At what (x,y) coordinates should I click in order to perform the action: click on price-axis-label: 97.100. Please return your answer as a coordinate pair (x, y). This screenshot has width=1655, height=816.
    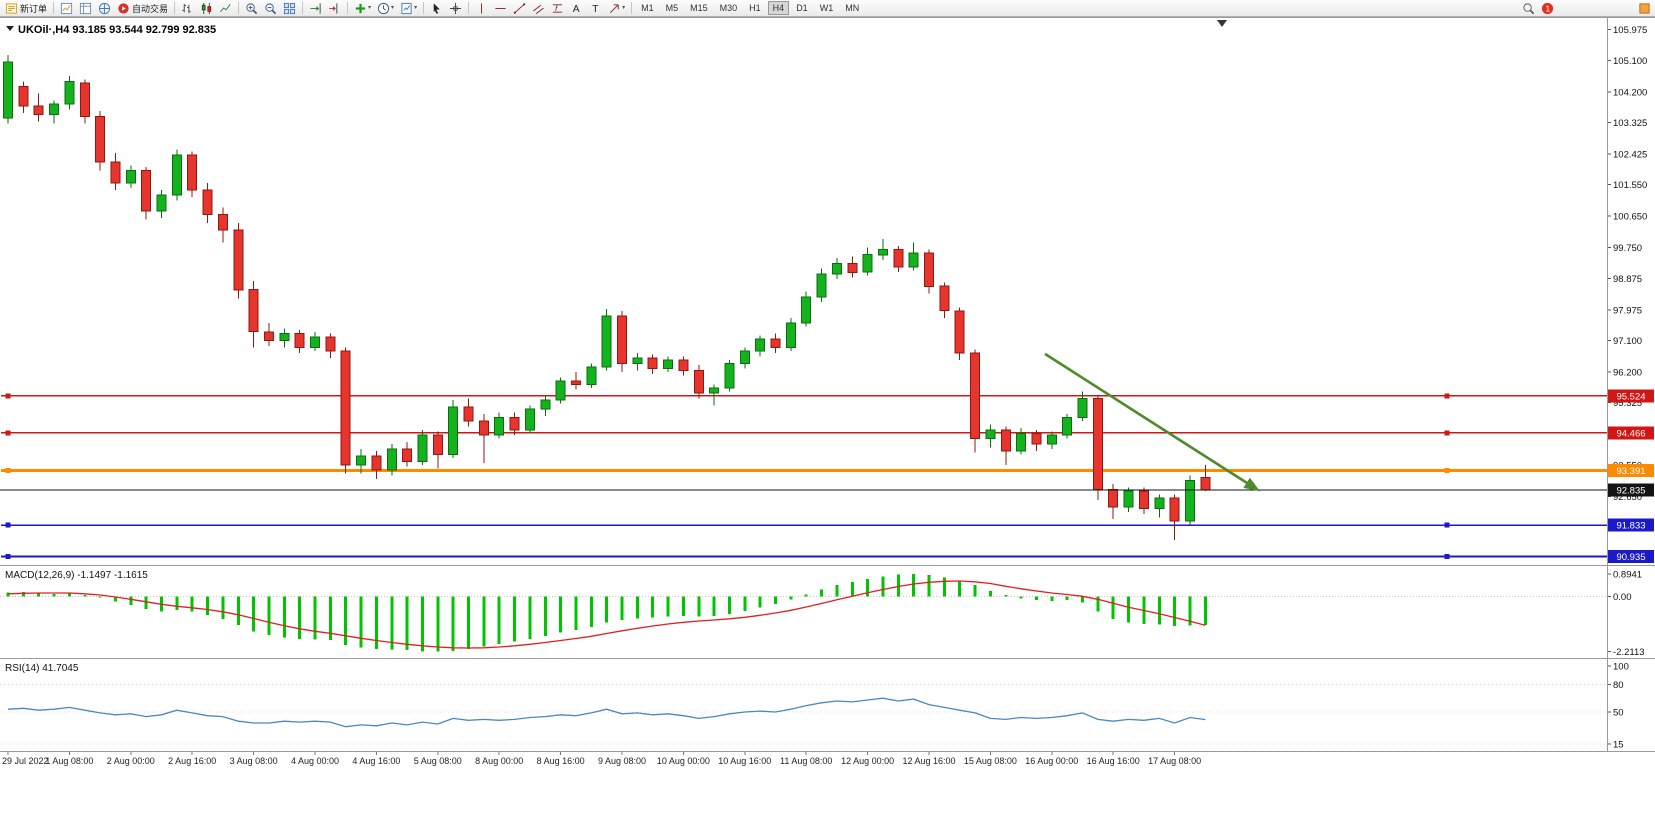
    Looking at the image, I should click on (1627, 341).